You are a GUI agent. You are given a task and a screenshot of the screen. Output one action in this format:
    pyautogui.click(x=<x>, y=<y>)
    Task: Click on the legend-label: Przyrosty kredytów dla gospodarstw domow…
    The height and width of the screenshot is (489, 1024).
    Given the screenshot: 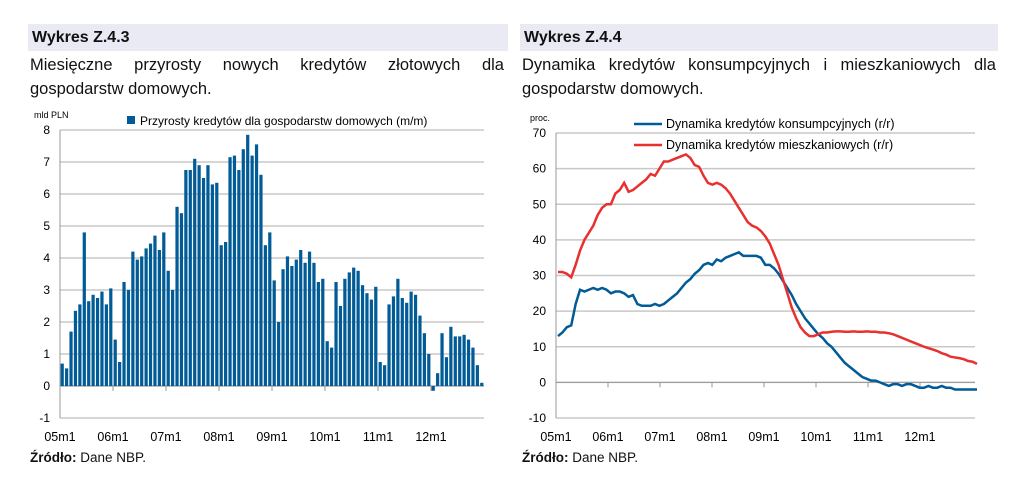 What is the action you would take?
    pyautogui.click(x=283, y=121)
    